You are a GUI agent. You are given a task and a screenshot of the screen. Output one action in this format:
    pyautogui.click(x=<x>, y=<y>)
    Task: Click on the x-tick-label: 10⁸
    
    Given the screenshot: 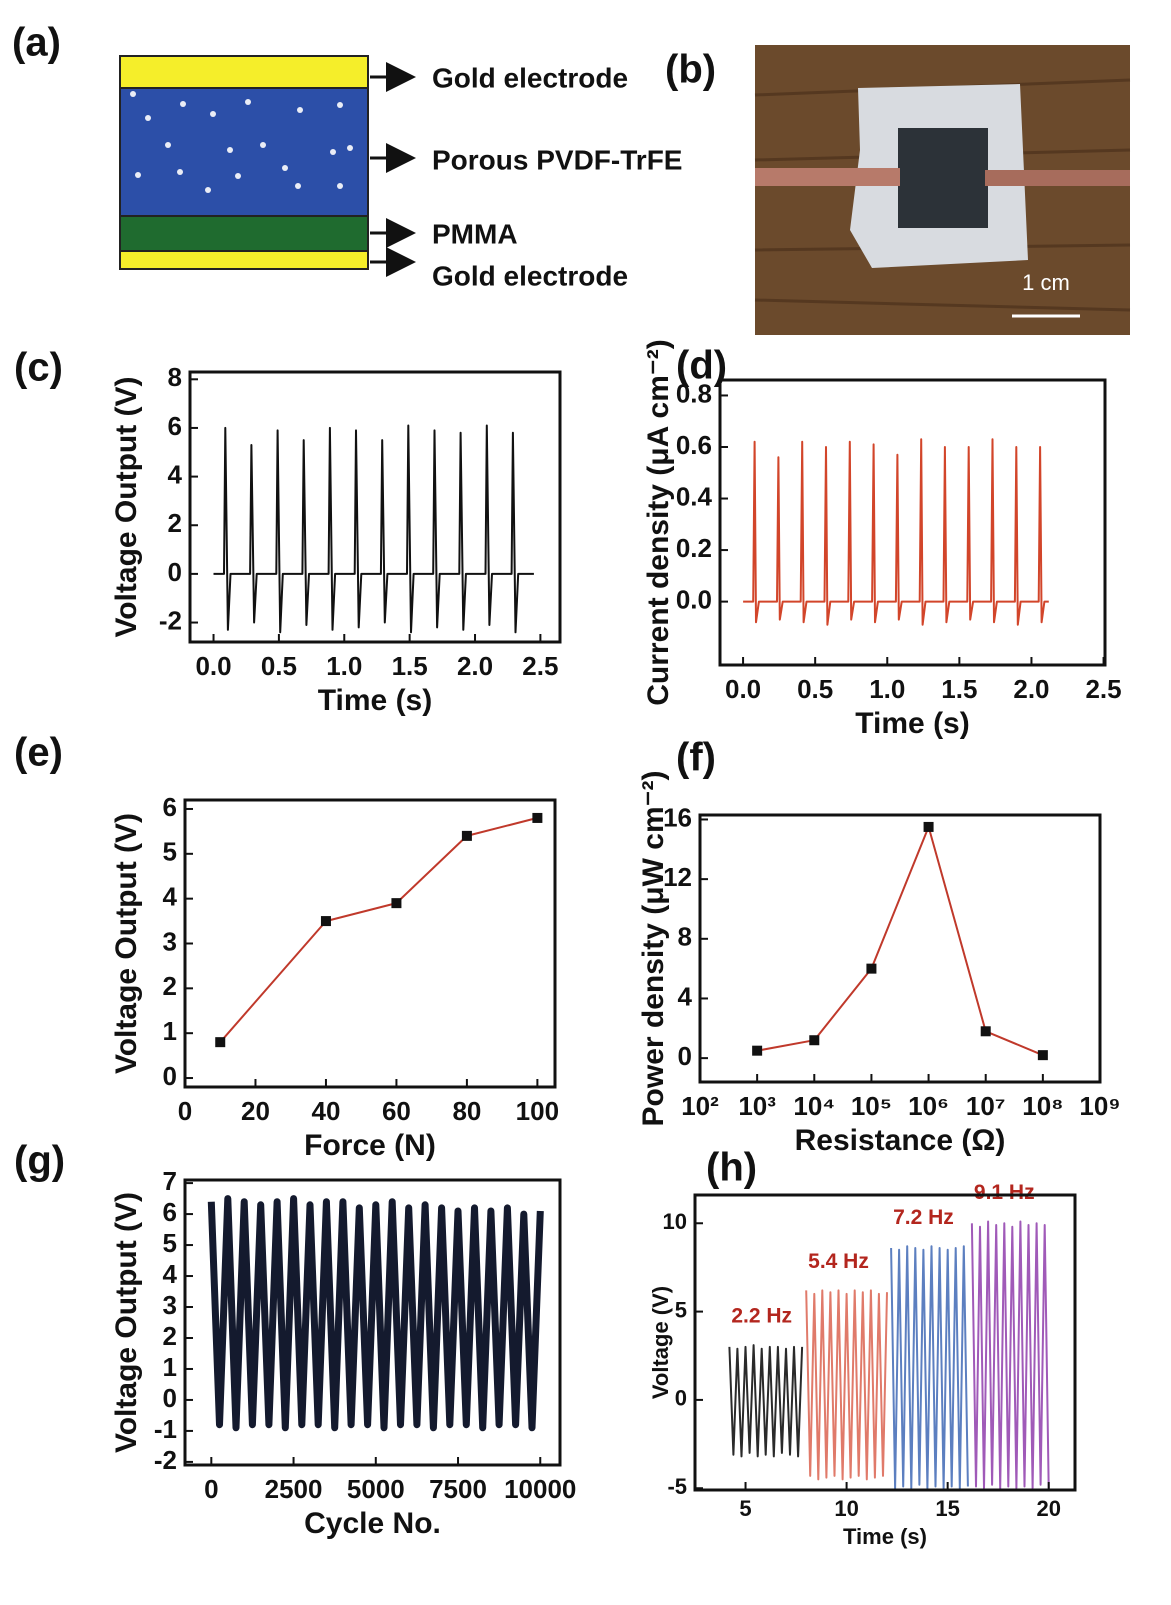 What is the action you would take?
    pyautogui.click(x=1042, y=1106)
    